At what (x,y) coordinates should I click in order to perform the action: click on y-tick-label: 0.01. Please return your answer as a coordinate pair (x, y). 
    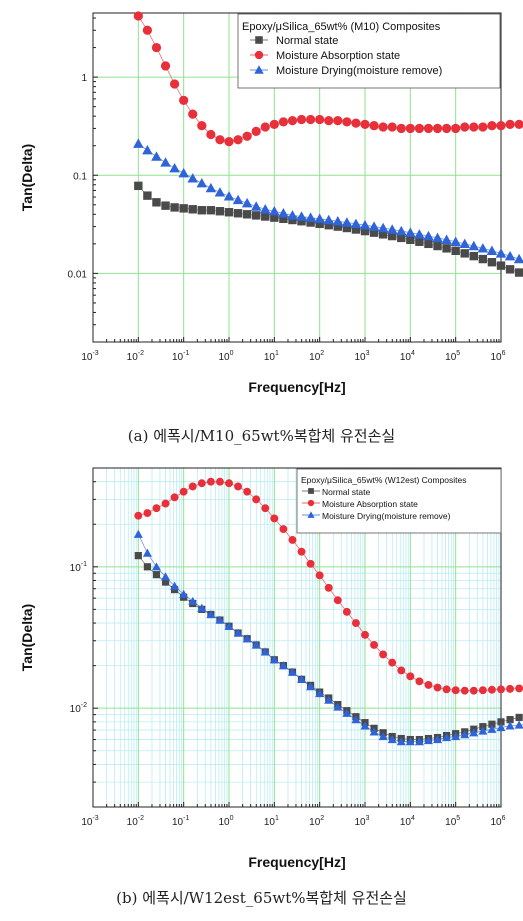
    Looking at the image, I should click on (78, 274).